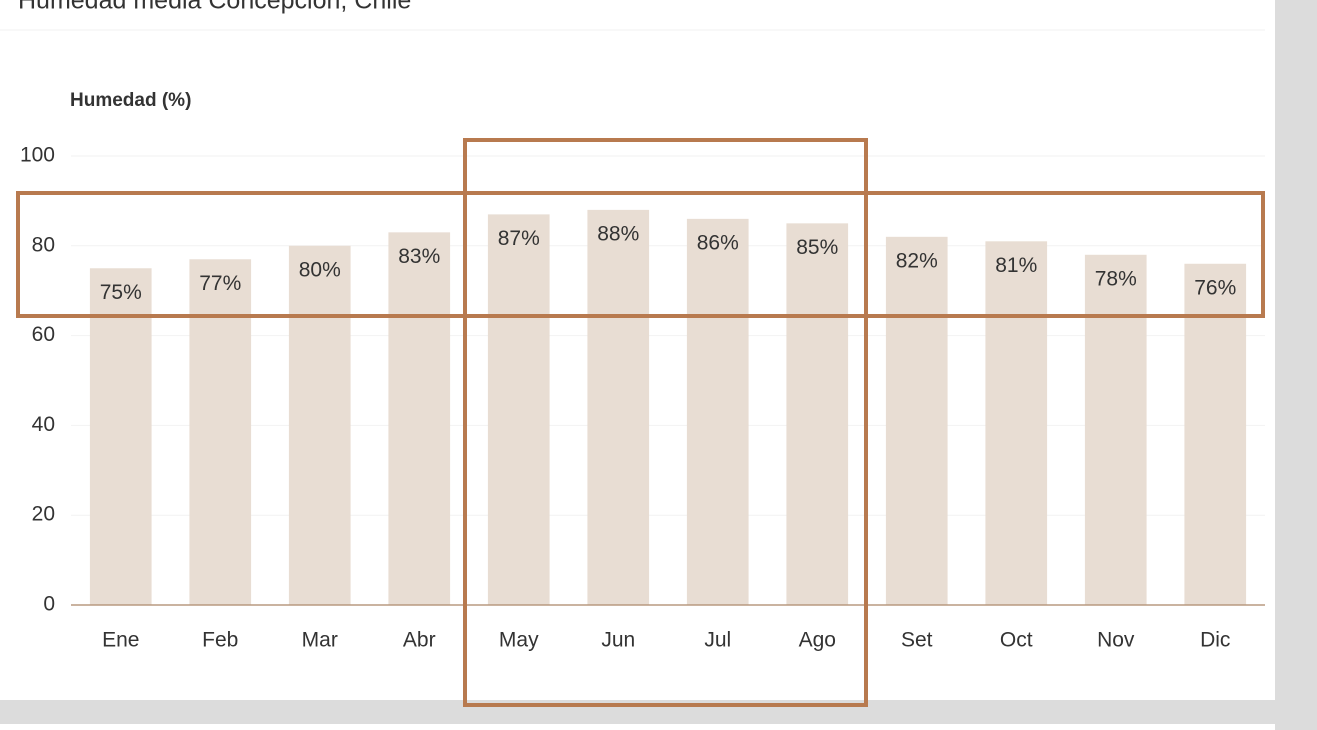 The height and width of the screenshot is (730, 1317). I want to click on value-label: 83%, so click(419, 256).